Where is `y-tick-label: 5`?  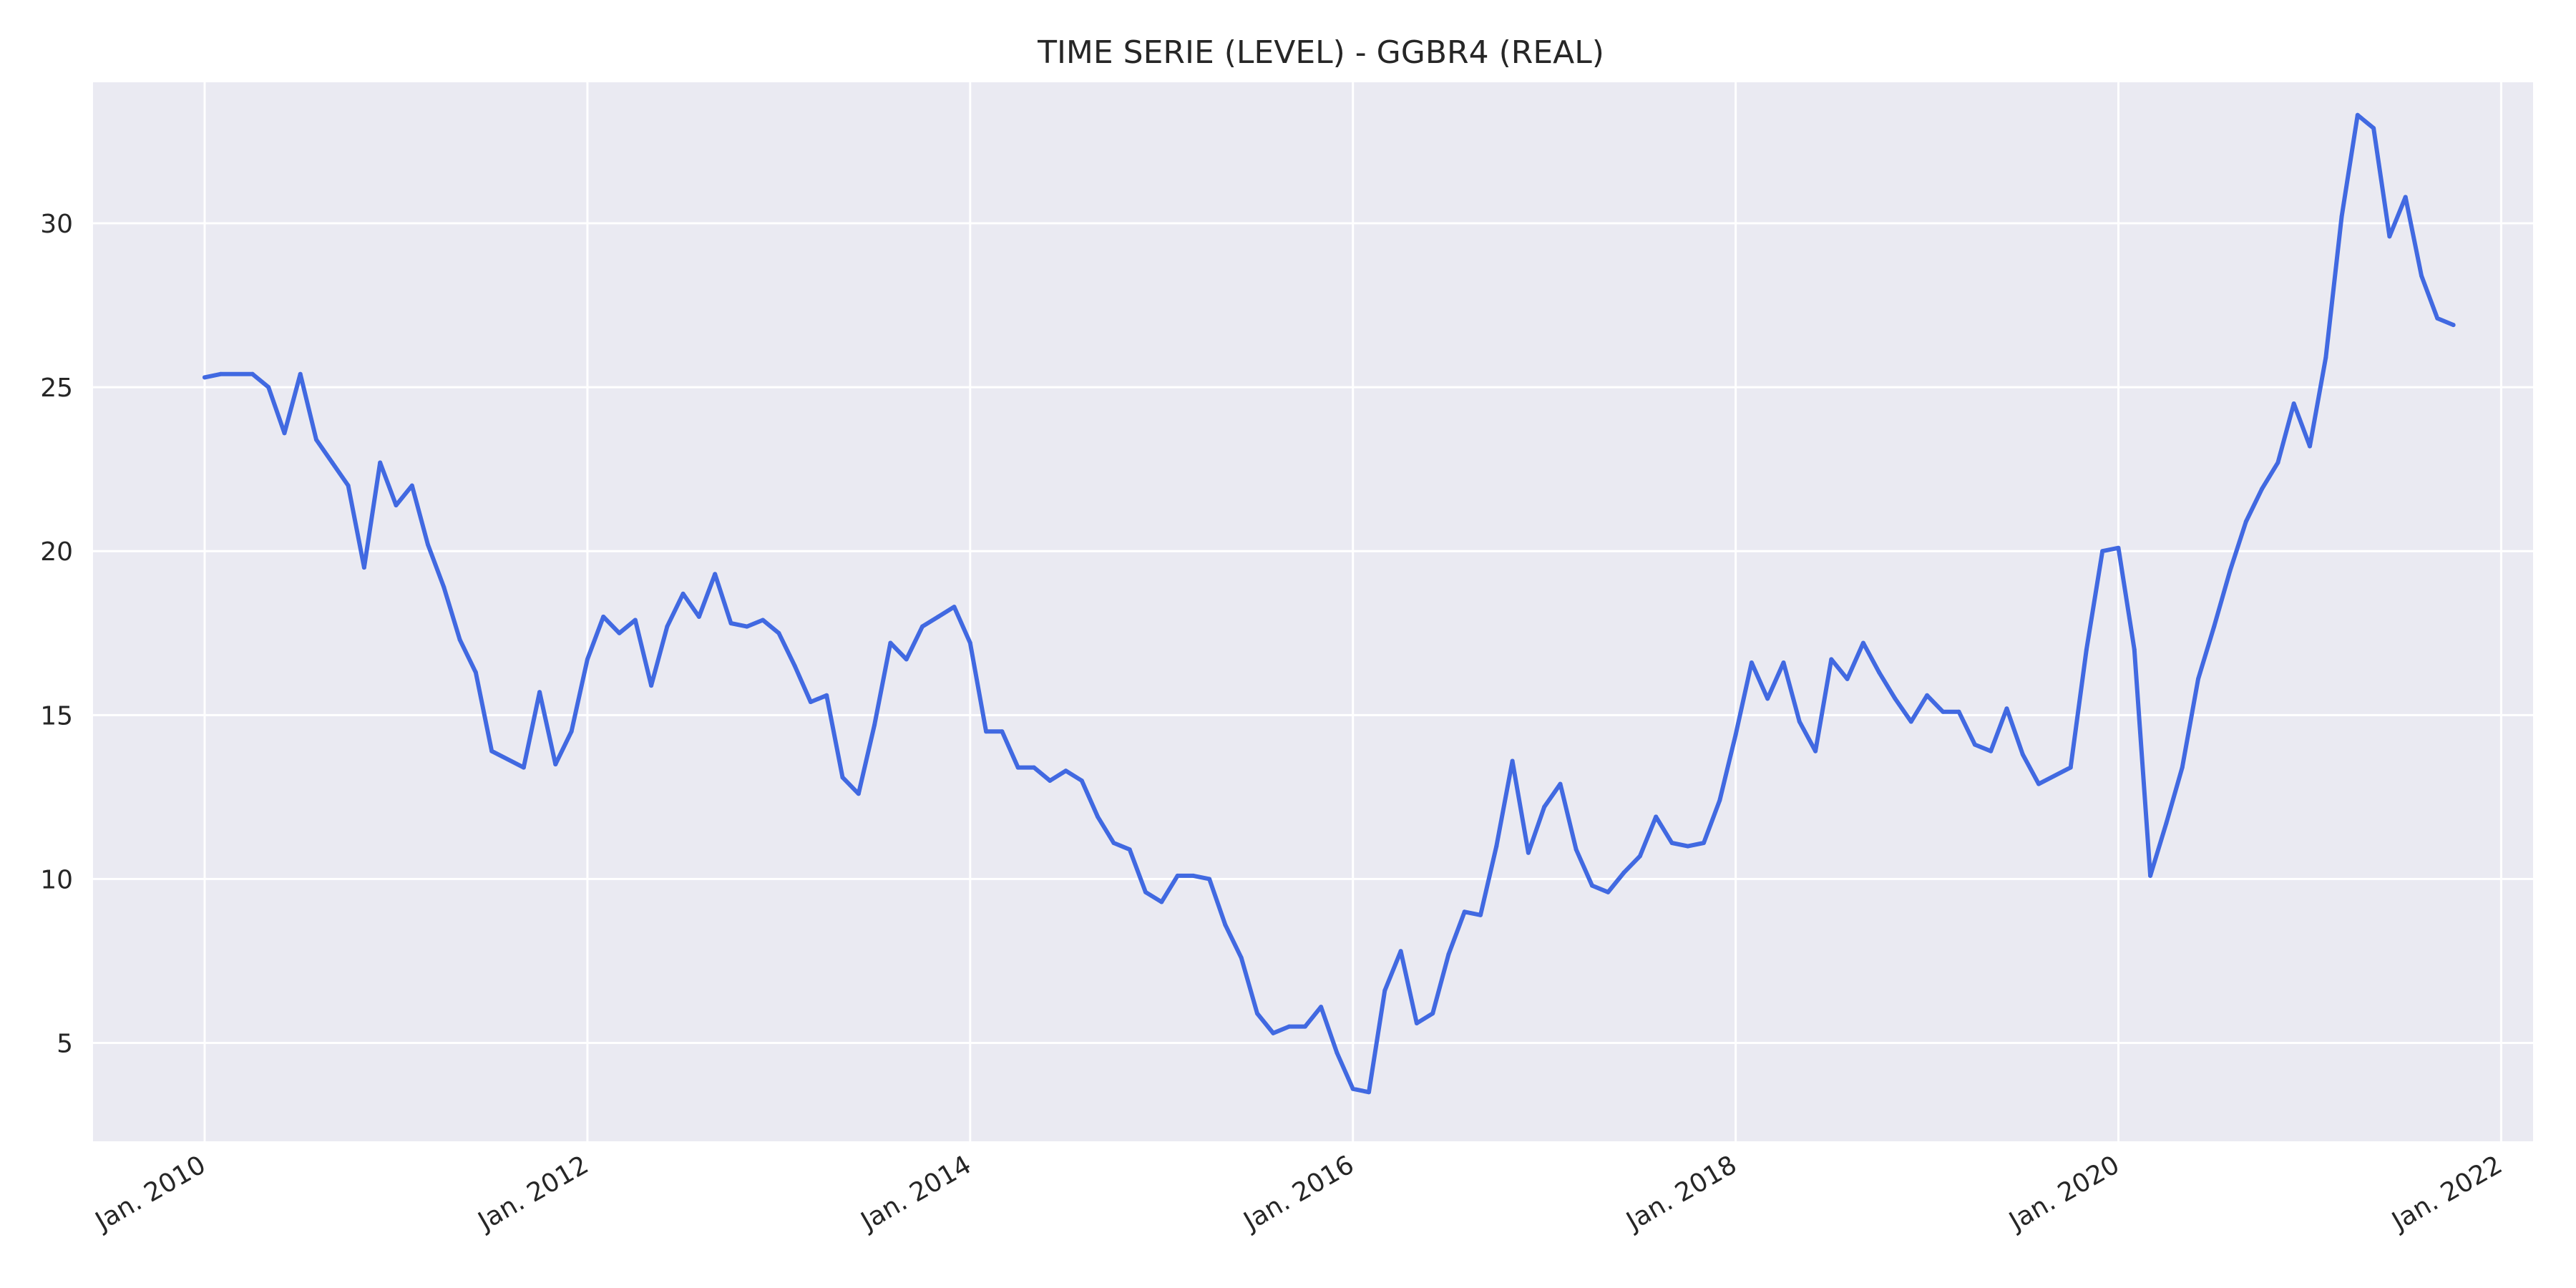
y-tick-label: 5 is located at coordinates (65, 1044).